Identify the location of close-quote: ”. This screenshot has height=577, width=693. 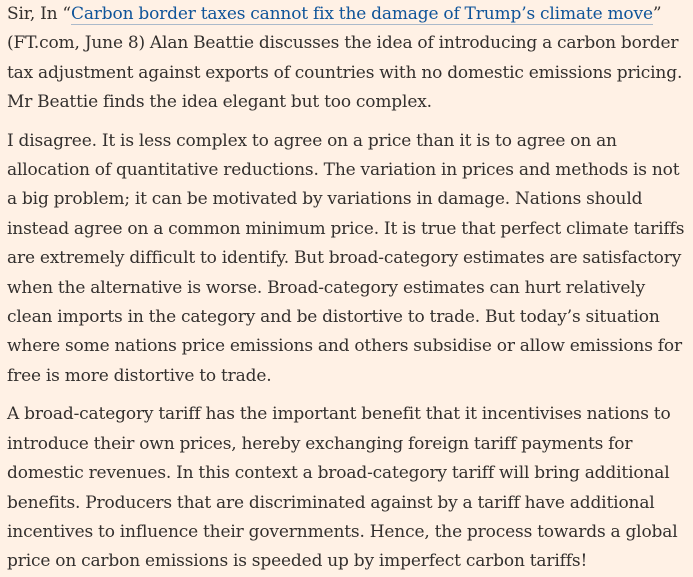
(657, 14).